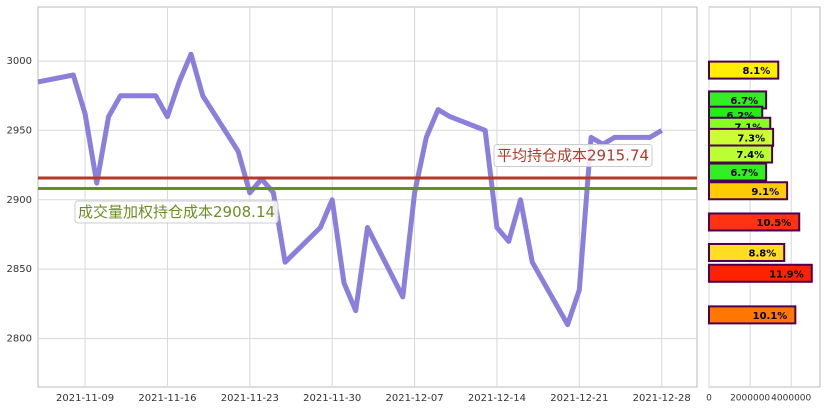 This screenshot has height=410, width=825. I want to click on y-tick-label: 2950, so click(19, 130).